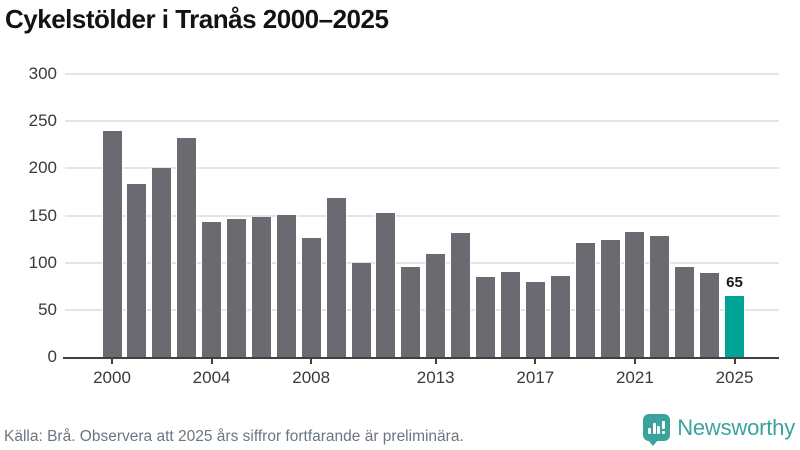 The image size is (800, 450). I want to click on x-axis-tick-label: 2000, so click(112, 377).